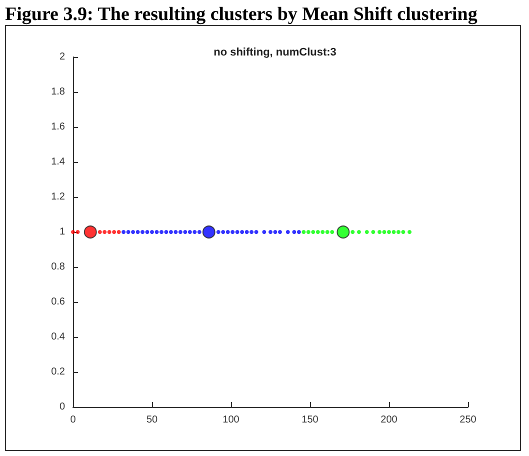 Image resolution: width=529 pixels, height=456 pixels. Describe the element at coordinates (62, 232) in the screenshot. I see `y-tick-label: 1` at that location.